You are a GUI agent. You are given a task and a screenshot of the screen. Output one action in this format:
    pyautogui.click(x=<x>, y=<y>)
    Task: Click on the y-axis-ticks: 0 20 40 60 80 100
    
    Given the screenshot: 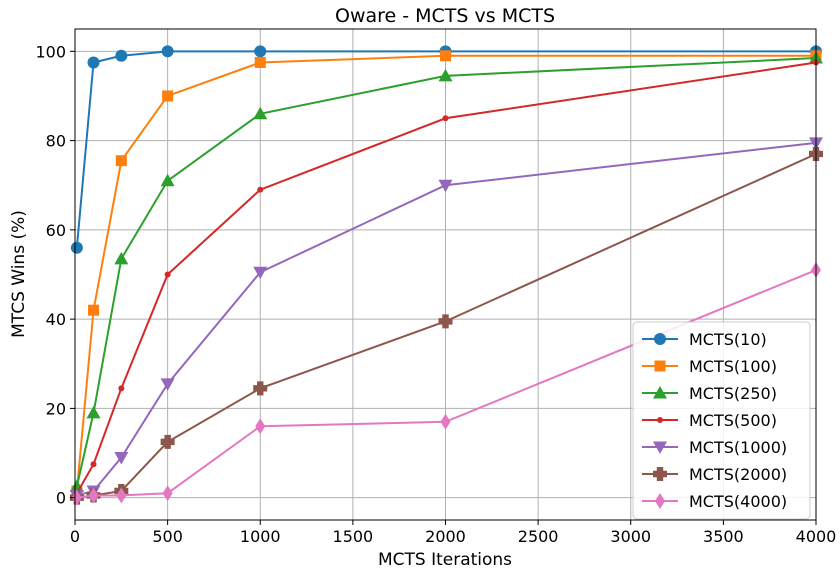 What is the action you would take?
    pyautogui.click(x=55, y=275)
    